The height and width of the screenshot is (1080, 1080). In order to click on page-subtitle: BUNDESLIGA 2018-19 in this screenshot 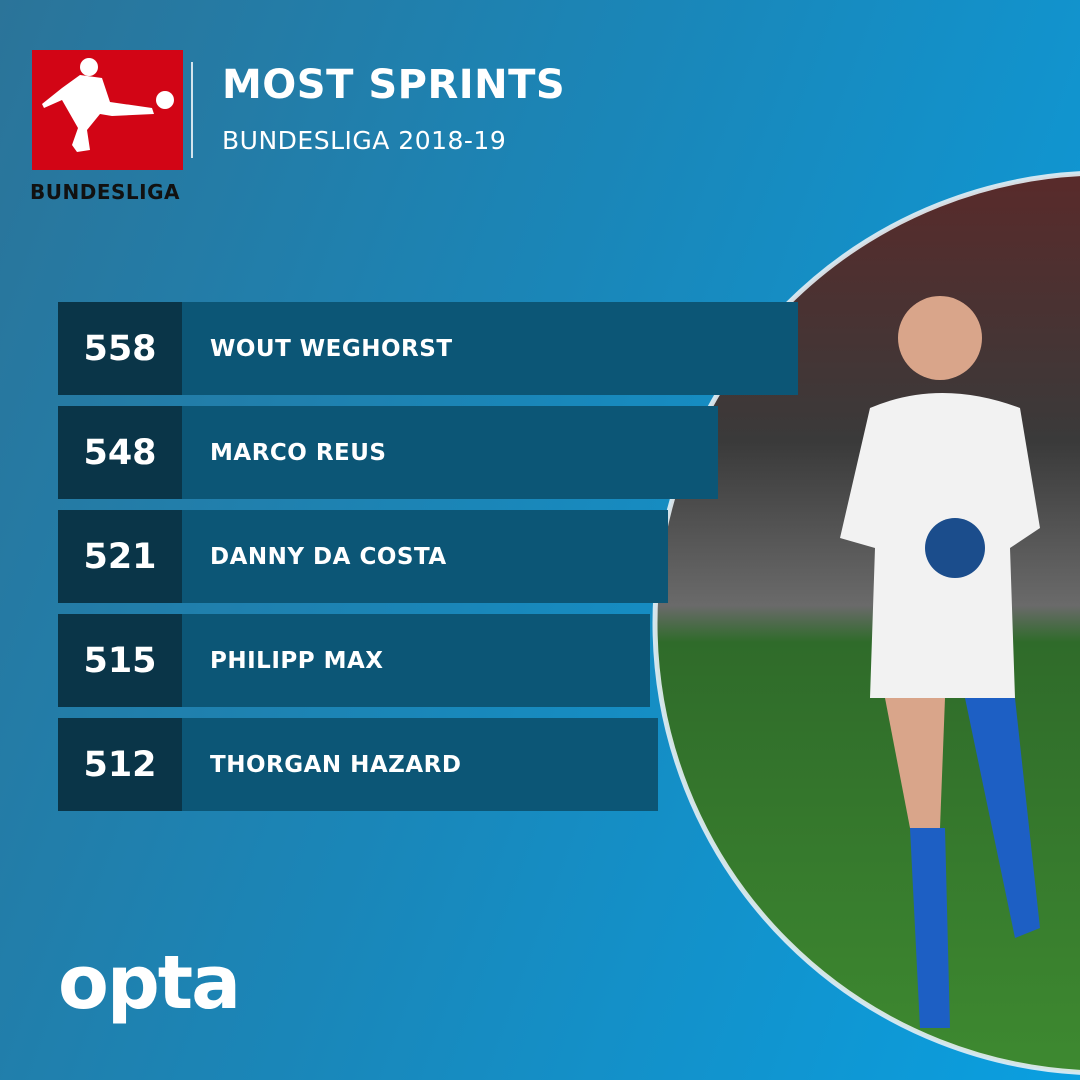, I will do `click(364, 140)`.